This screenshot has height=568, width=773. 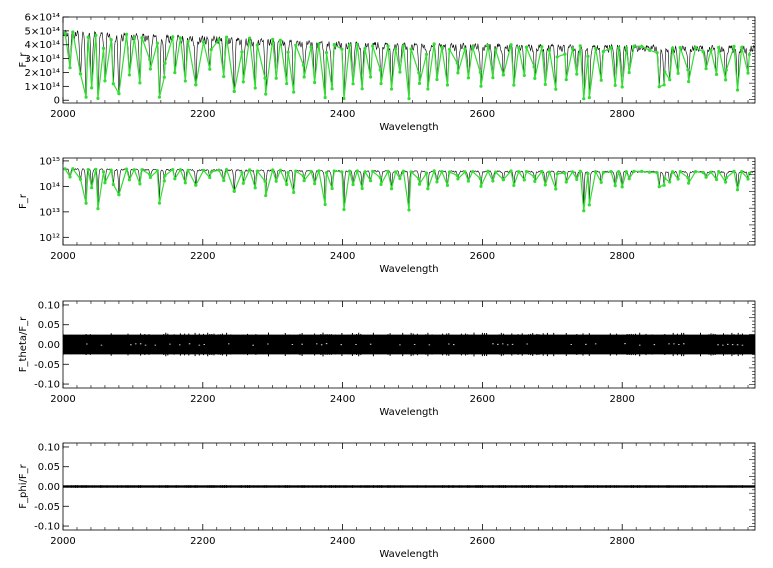 What do you see at coordinates (407, 65) in the screenshot?
I see `fit-line` at bounding box center [407, 65].